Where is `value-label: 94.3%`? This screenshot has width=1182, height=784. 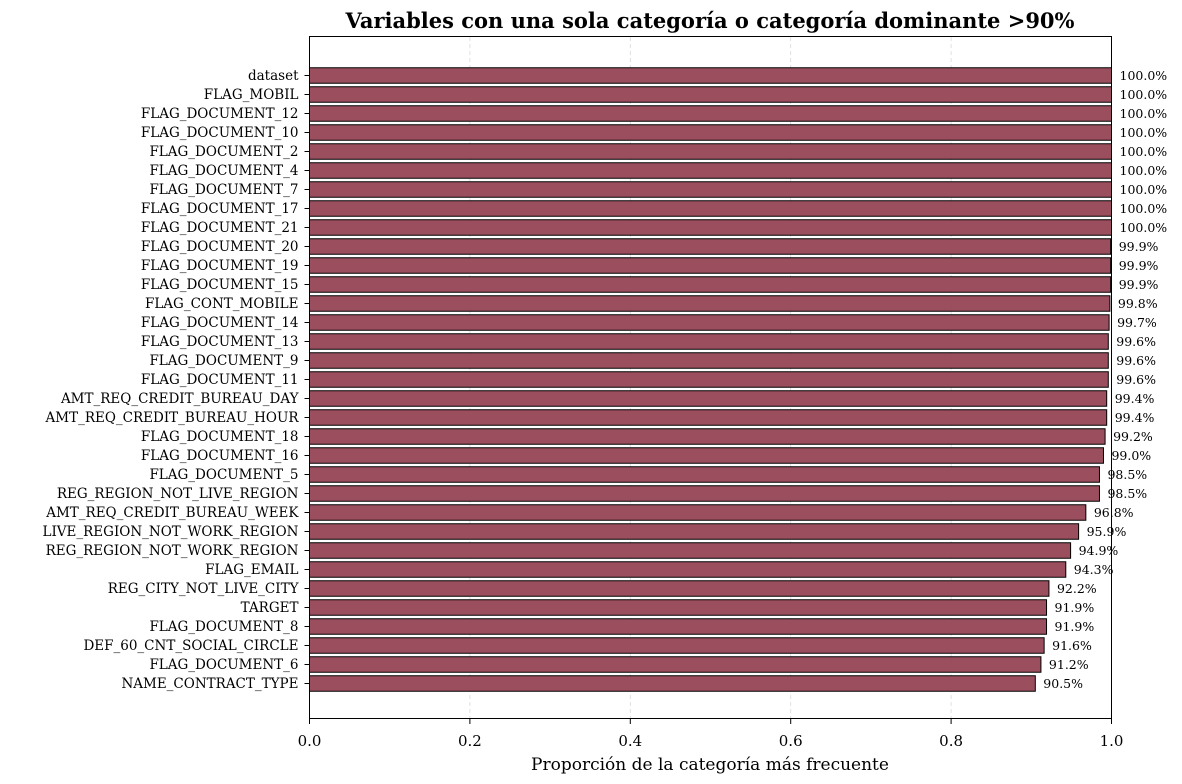 value-label: 94.3% is located at coordinates (1094, 569).